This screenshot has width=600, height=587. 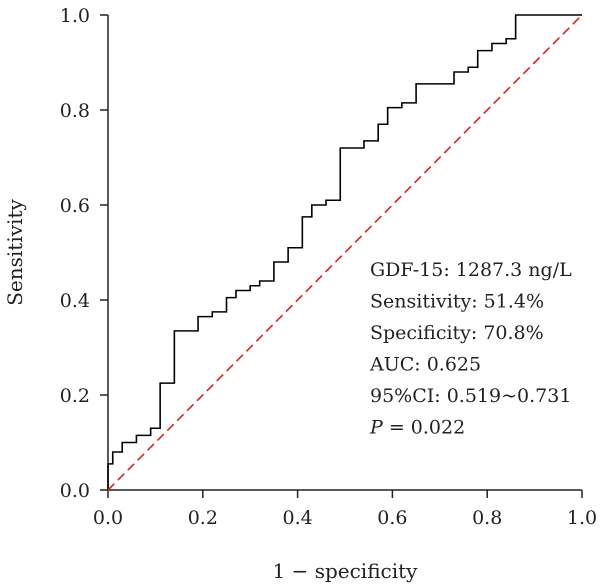 I want to click on x-tick-label: 1.0, so click(x=582, y=518).